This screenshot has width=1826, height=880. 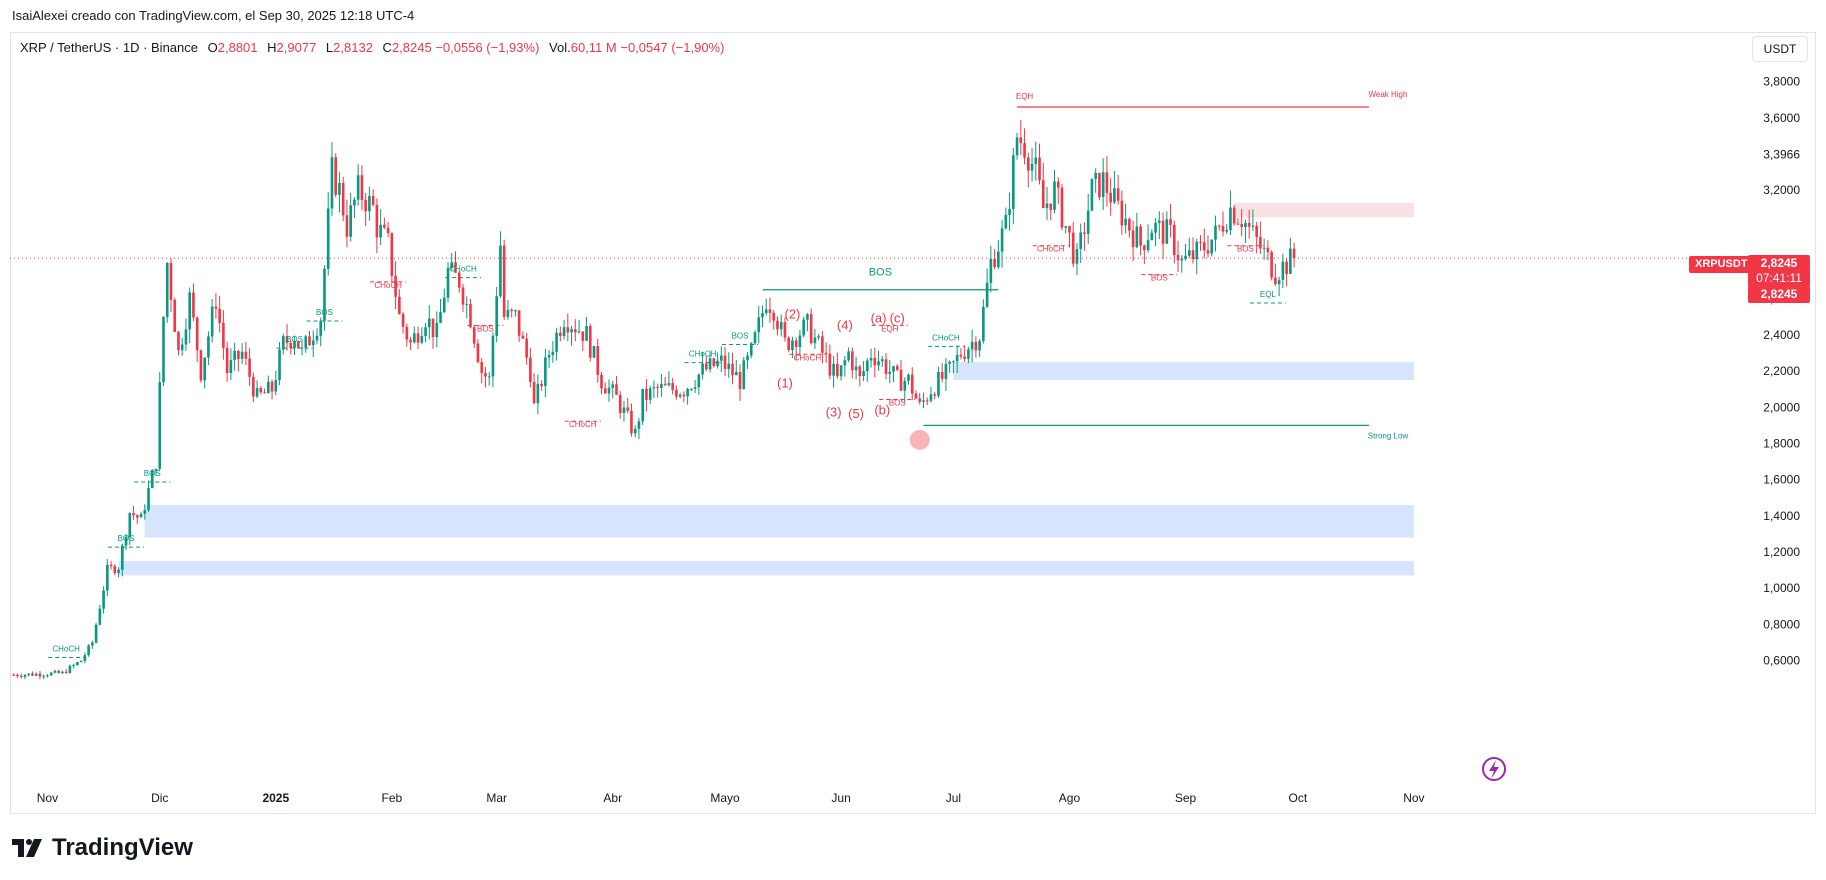 I want to click on legend-close: 2,8245, so click(x=411, y=47).